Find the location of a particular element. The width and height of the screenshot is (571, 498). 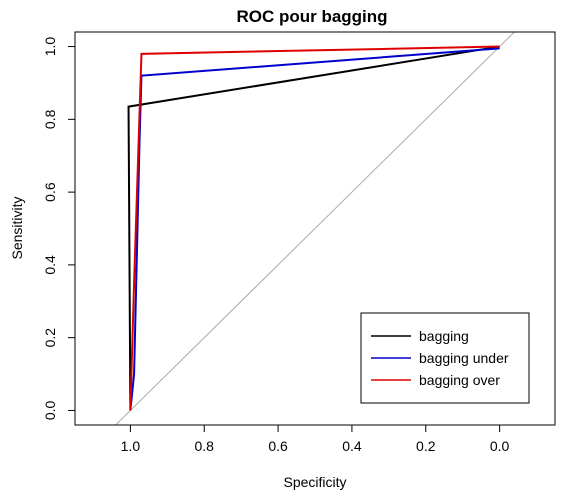

chart-title: ROC pour bagging is located at coordinates (311, 16).